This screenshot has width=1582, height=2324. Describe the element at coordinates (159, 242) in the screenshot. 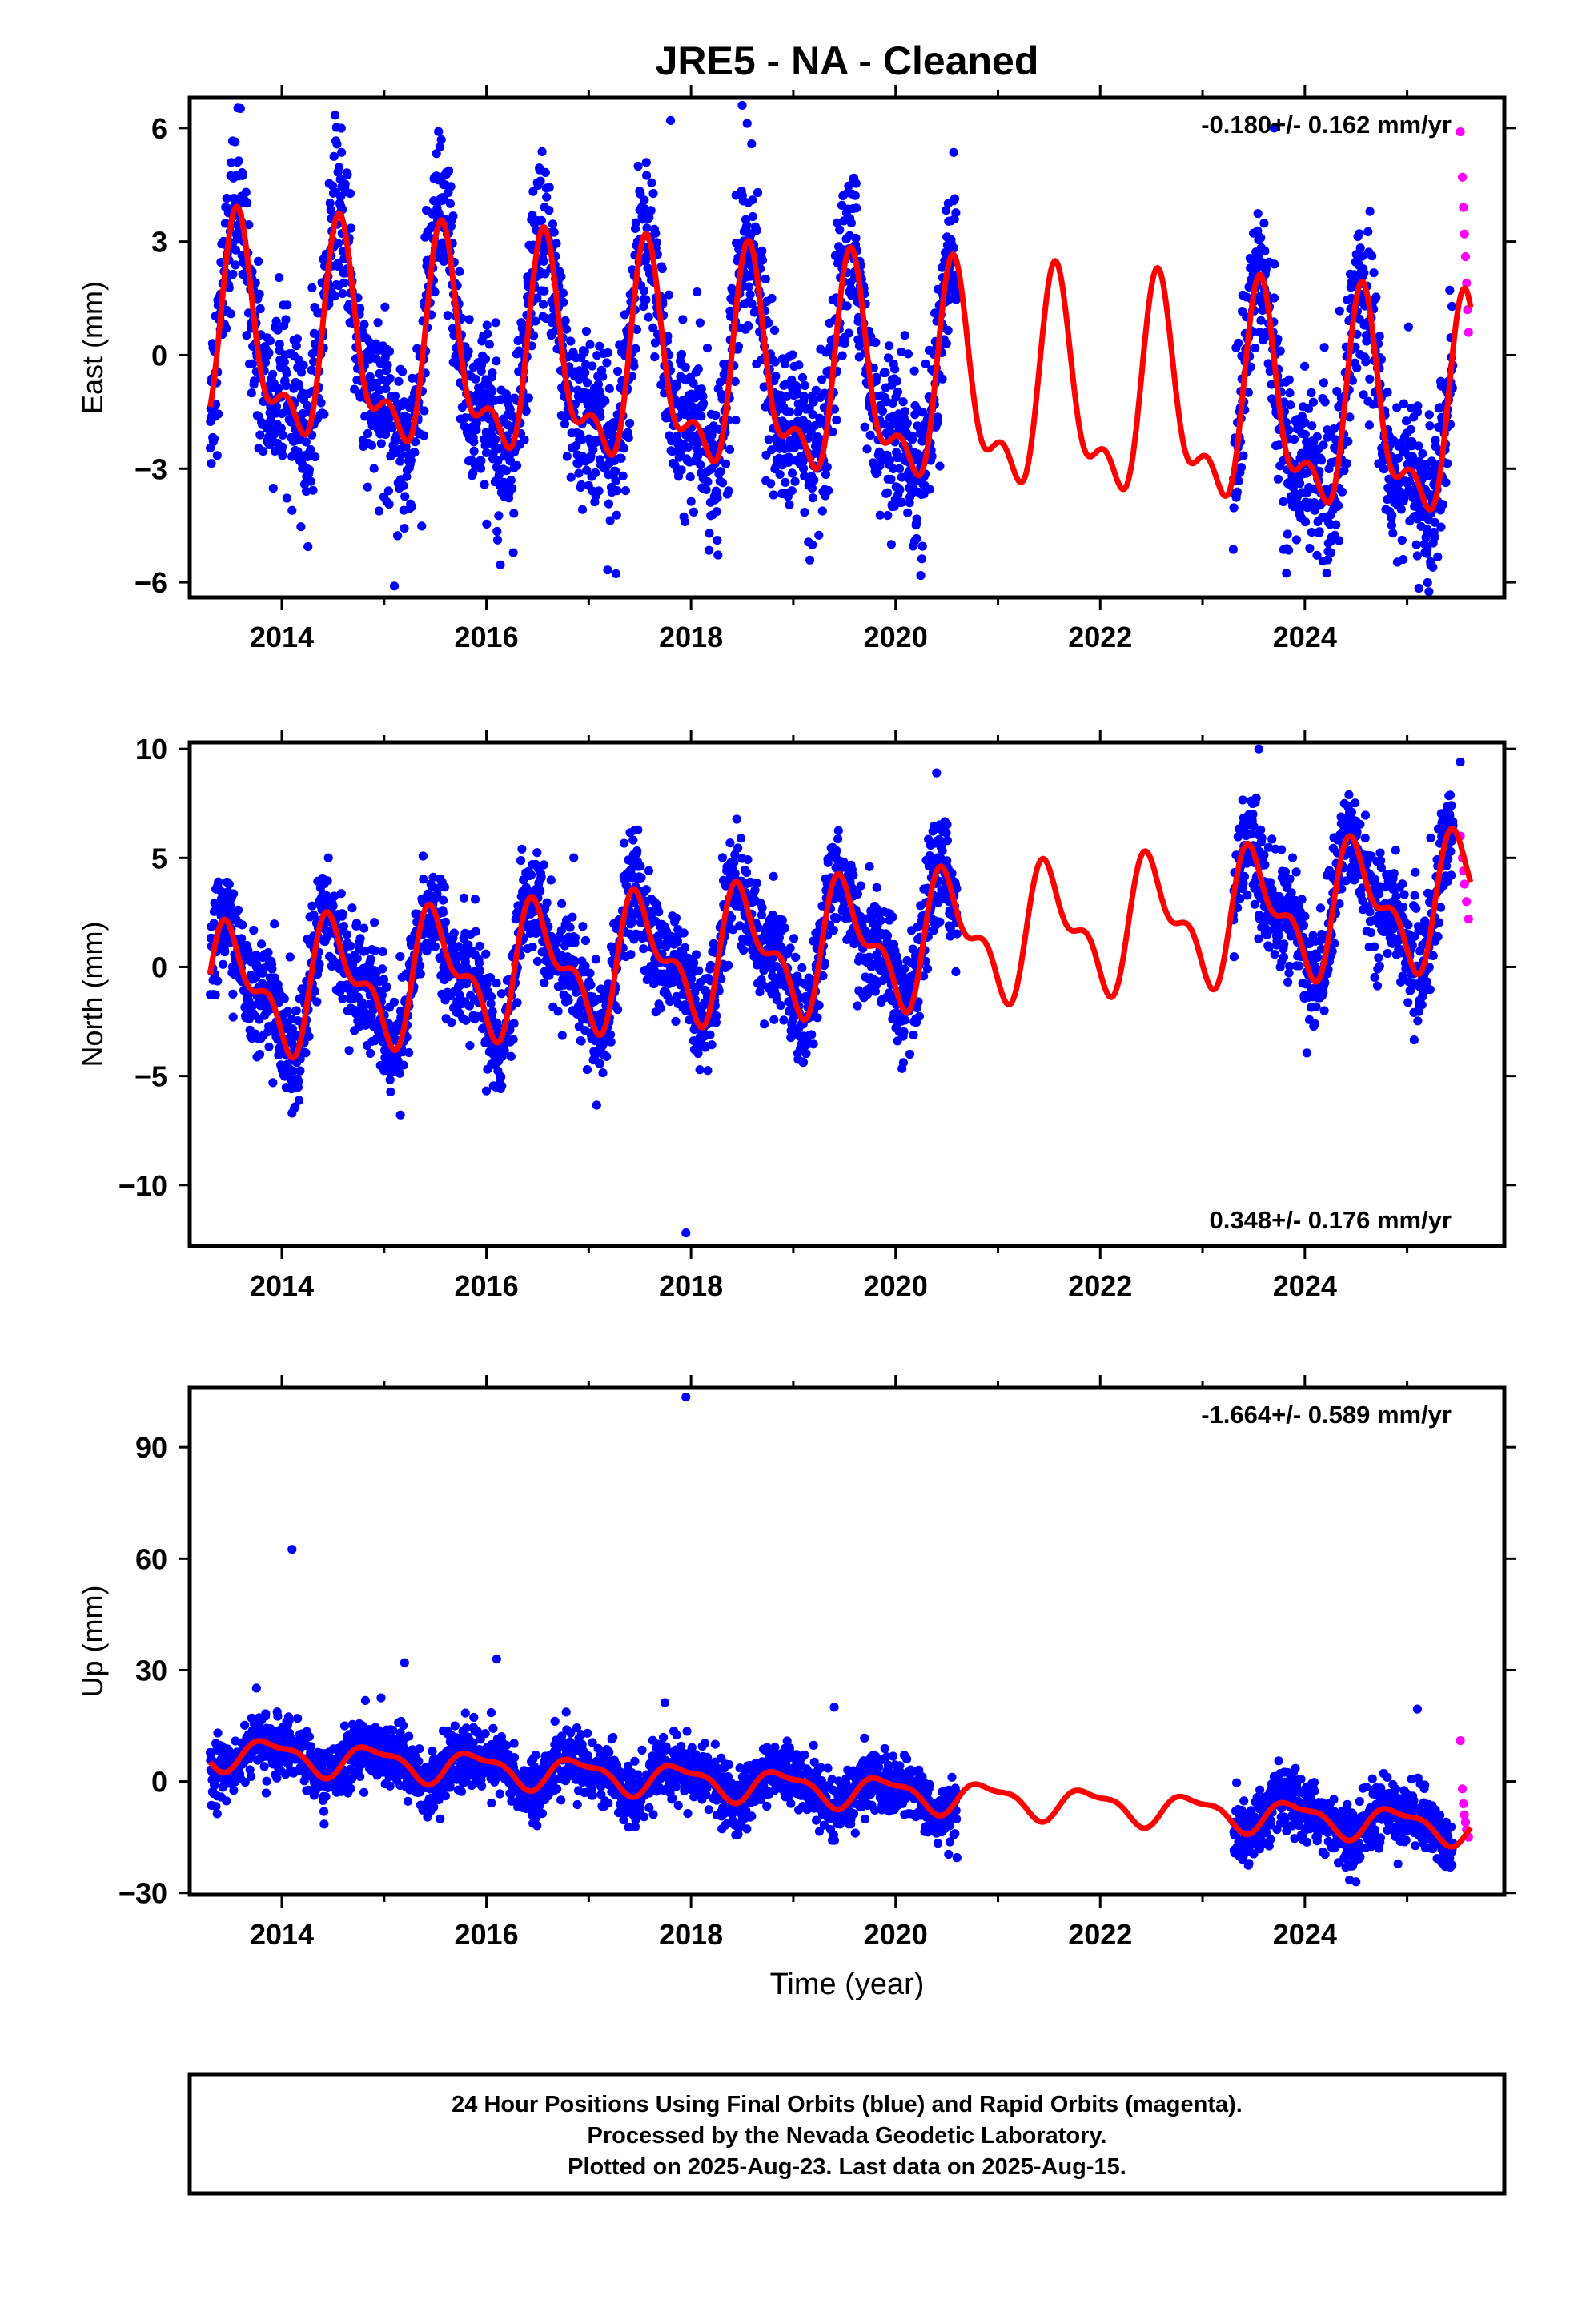

I see `y-tick-label: 3` at that location.